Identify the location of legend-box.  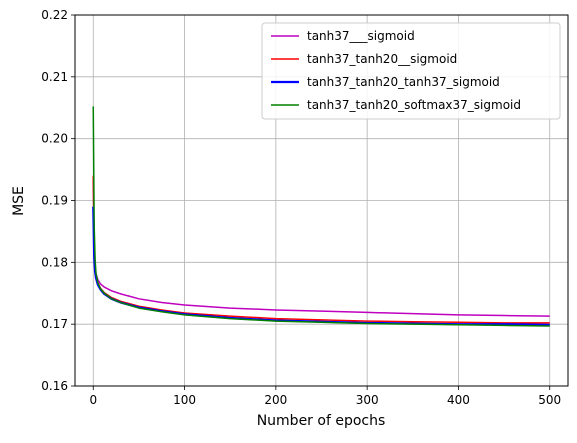
(411, 71).